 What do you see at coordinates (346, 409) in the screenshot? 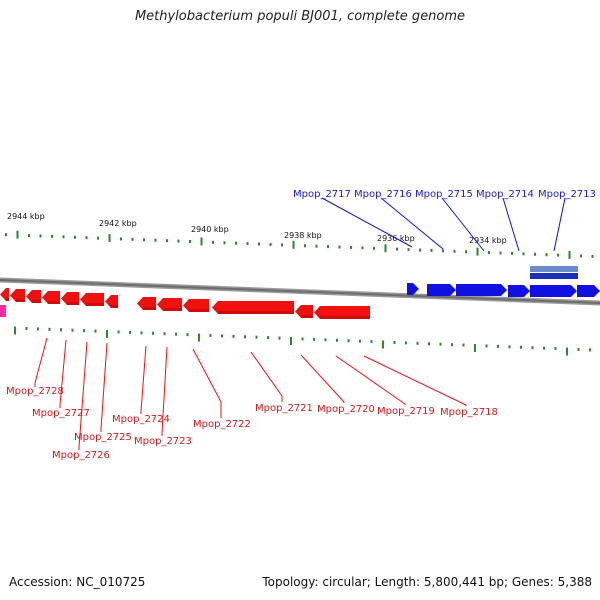
I see `gene-label: Mpop_2720` at bounding box center [346, 409].